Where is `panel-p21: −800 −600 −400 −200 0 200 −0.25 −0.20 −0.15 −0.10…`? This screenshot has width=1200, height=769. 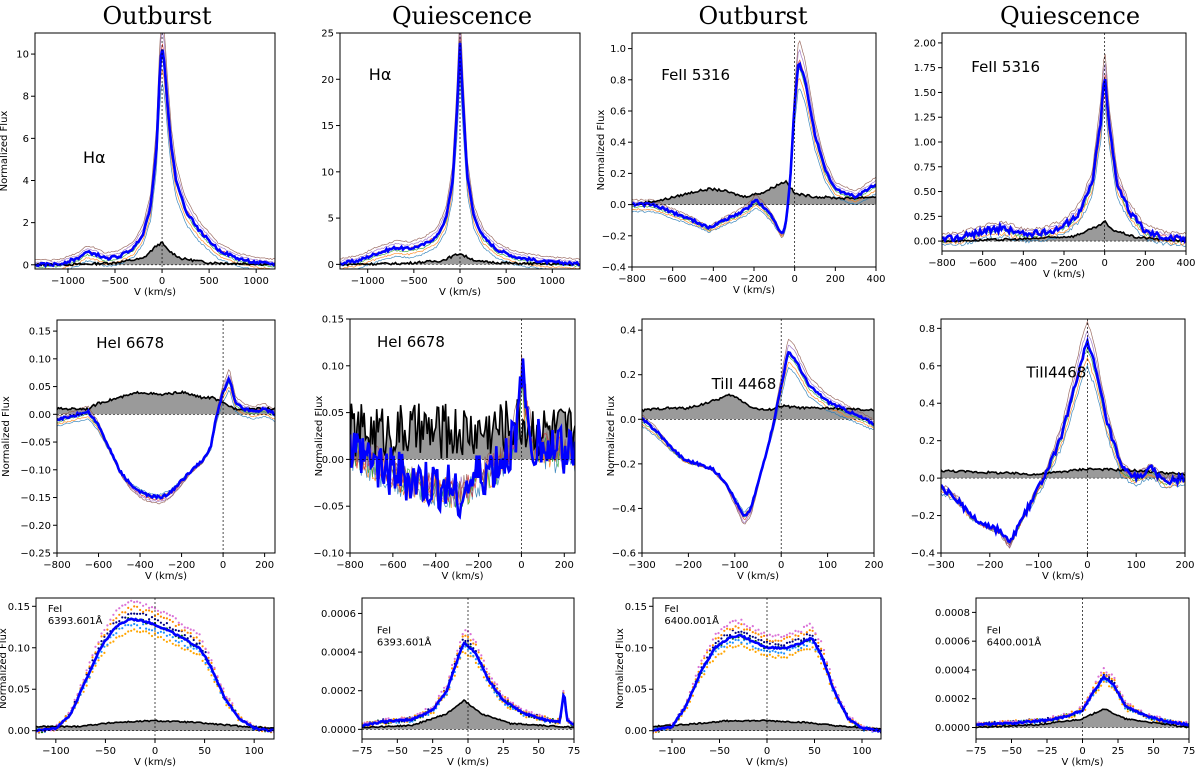 panel-p21: −800 −600 −400 −200 0 200 −0.25 −0.20 −0.15 −0.10… is located at coordinates (138, 450).